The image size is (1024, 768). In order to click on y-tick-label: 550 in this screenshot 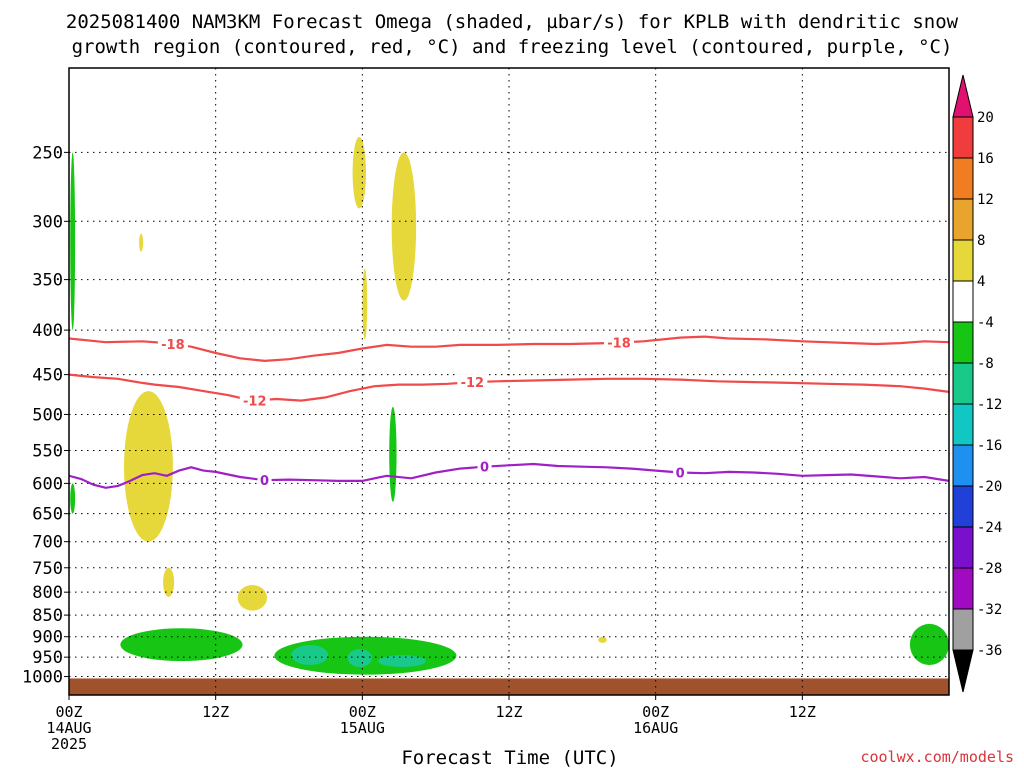, I will do `click(47, 452)`.